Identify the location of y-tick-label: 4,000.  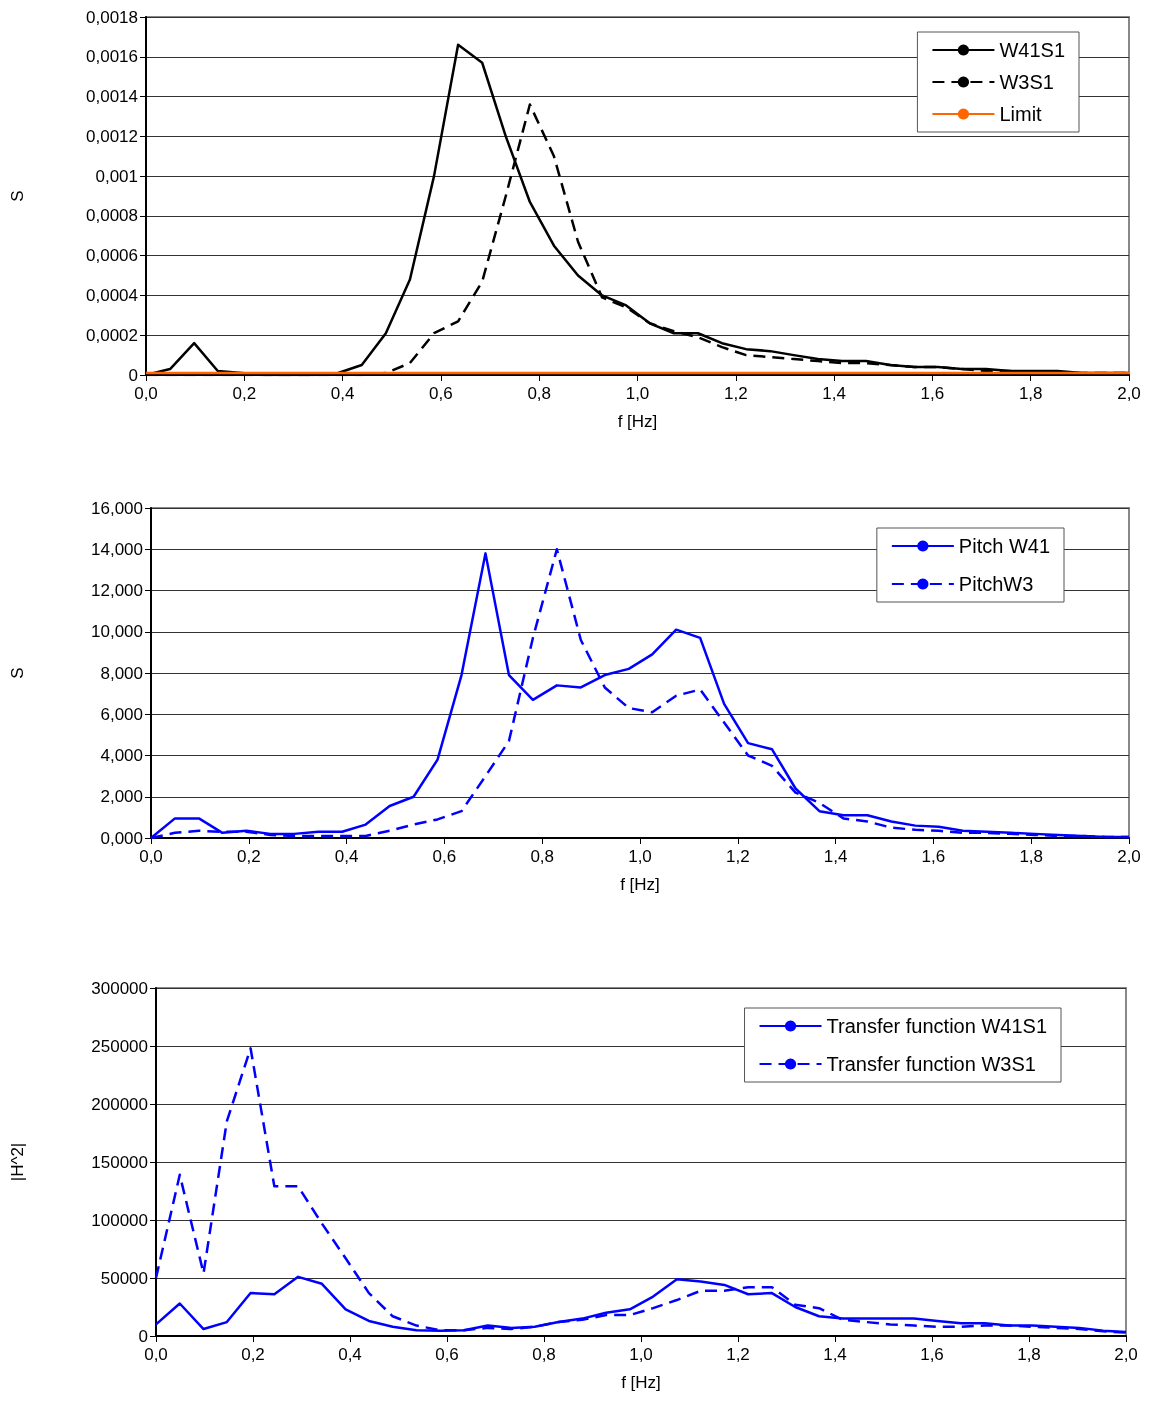
(121, 755).